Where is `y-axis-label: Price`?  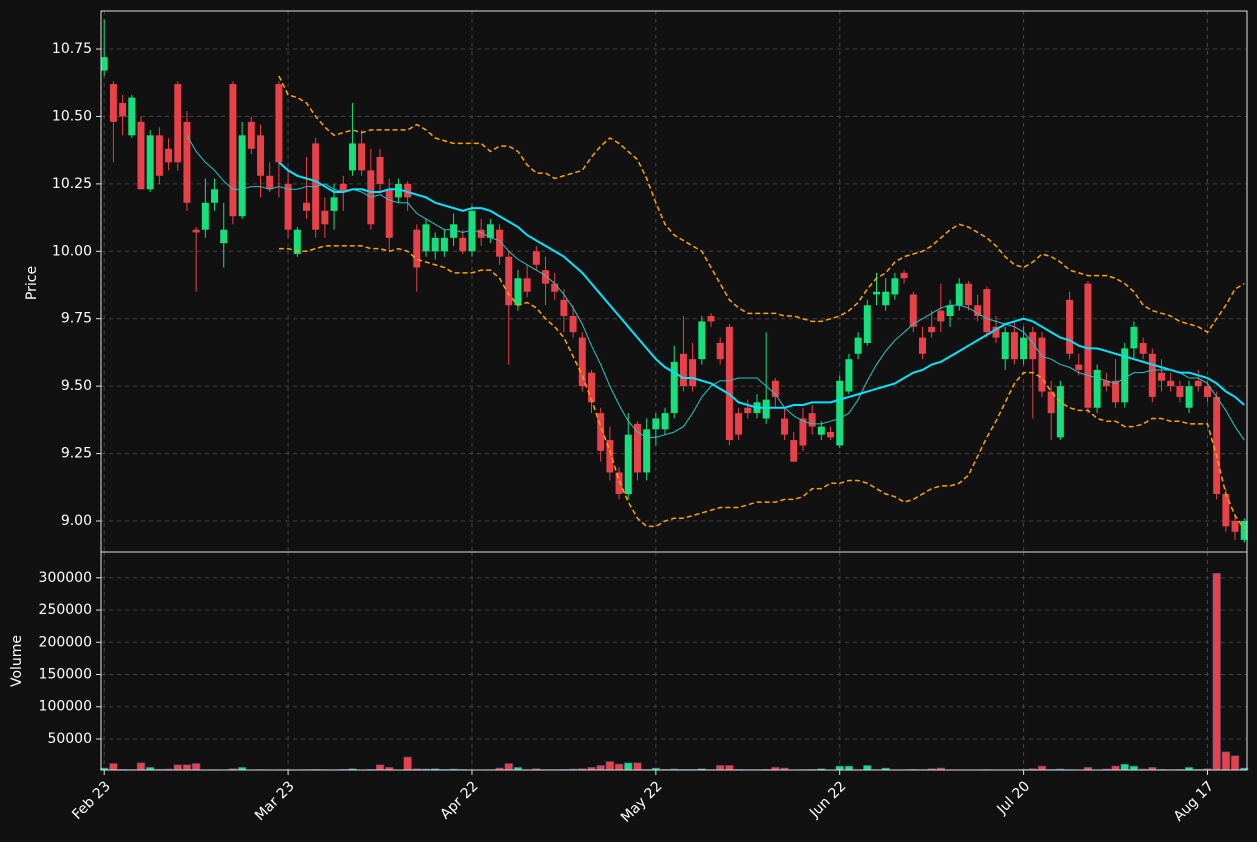 y-axis-label: Price is located at coordinates (32, 283).